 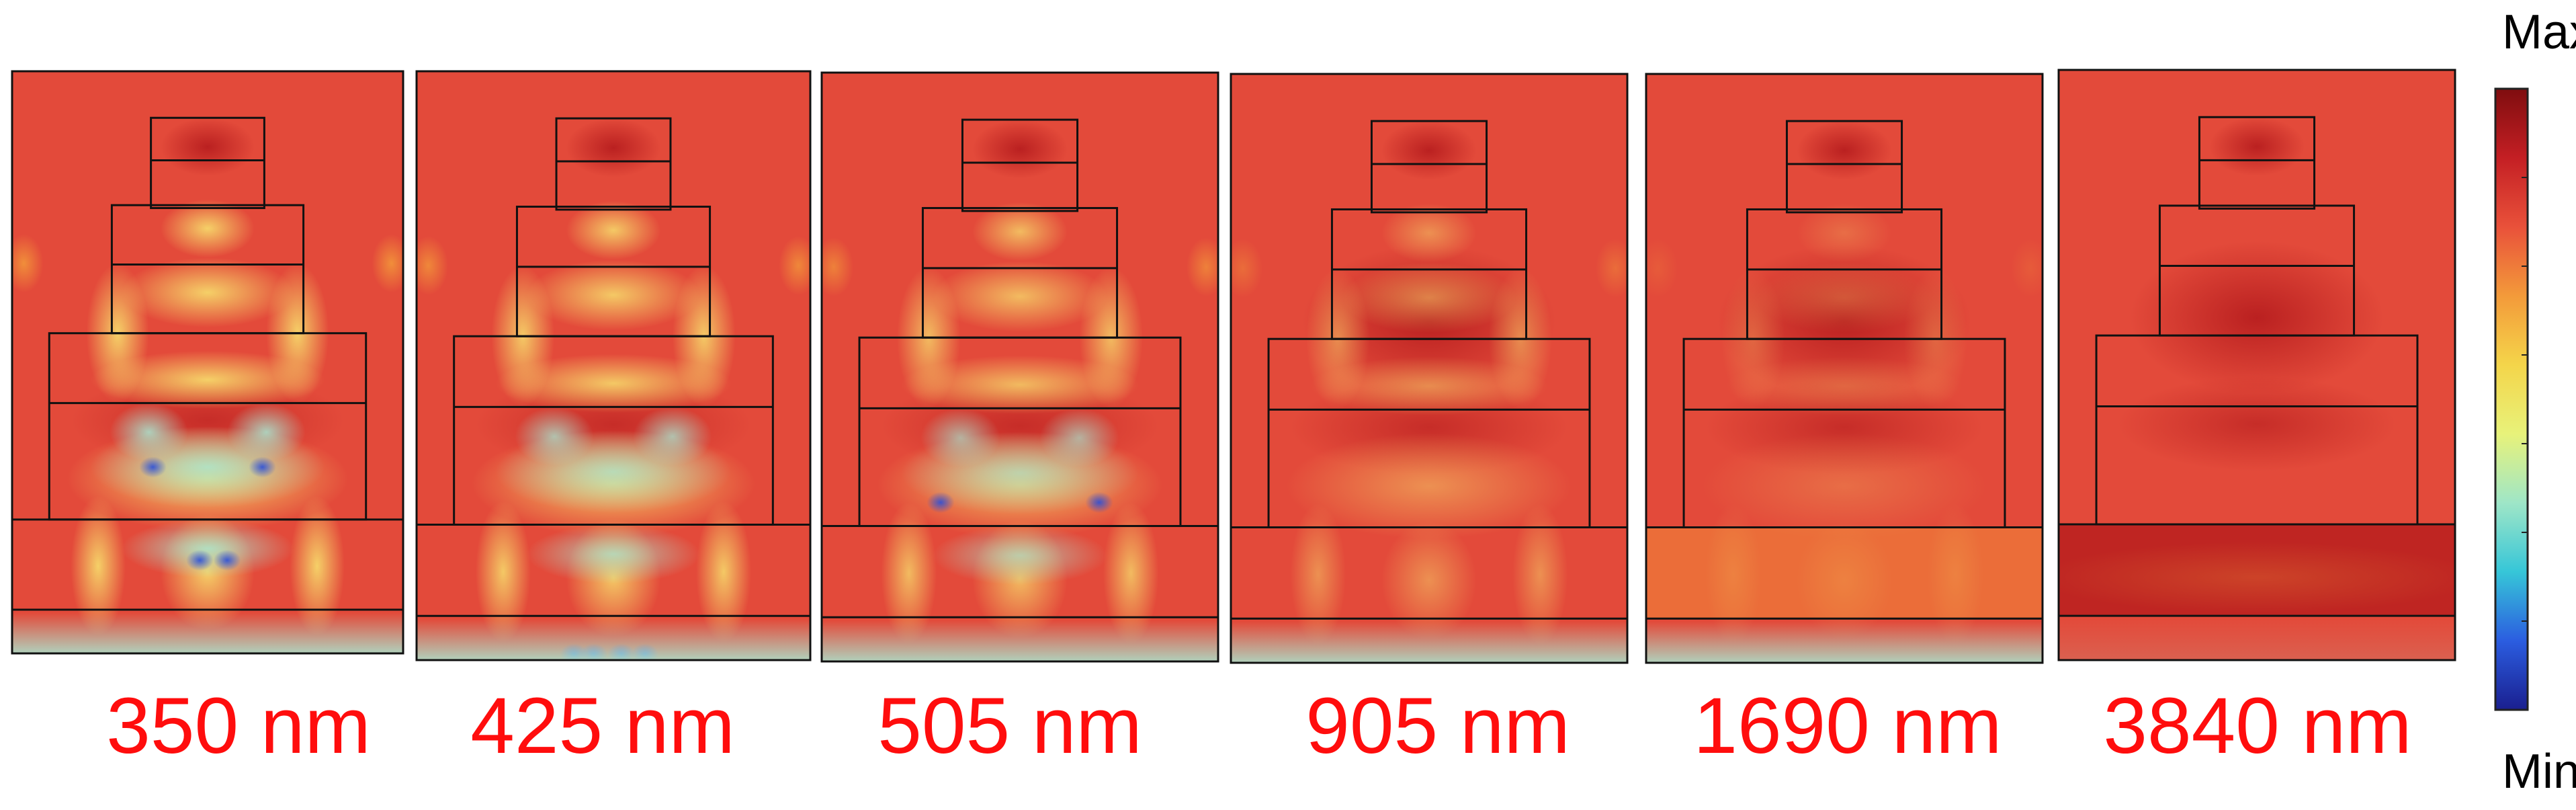 I want to click on wavelength-label-350: 350 nm, so click(x=238, y=726).